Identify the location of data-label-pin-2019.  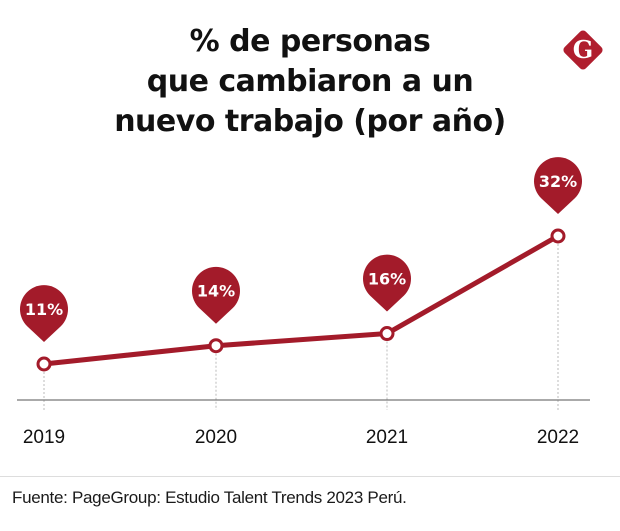
(44, 313).